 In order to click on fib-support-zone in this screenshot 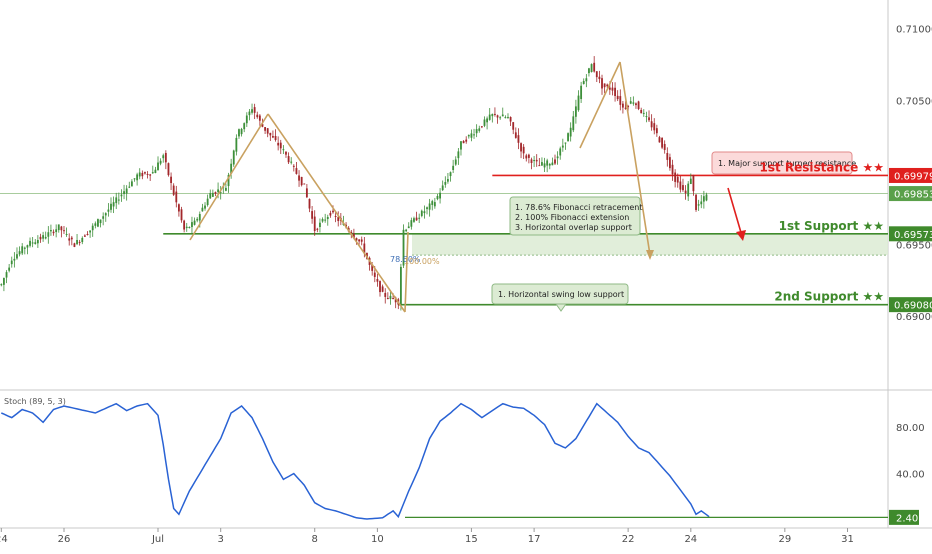, I will do `click(650, 244)`.